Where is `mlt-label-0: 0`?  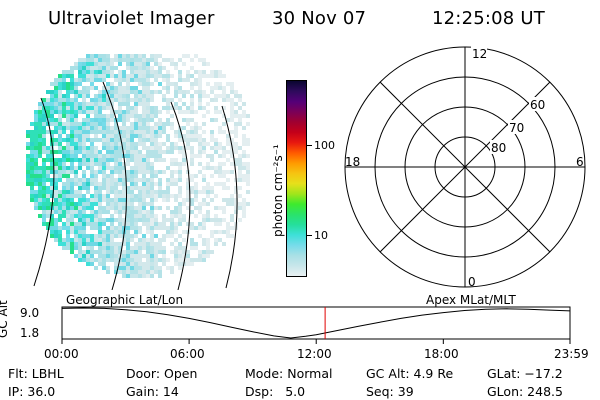 mlt-label-0: 0 is located at coordinates (472, 282).